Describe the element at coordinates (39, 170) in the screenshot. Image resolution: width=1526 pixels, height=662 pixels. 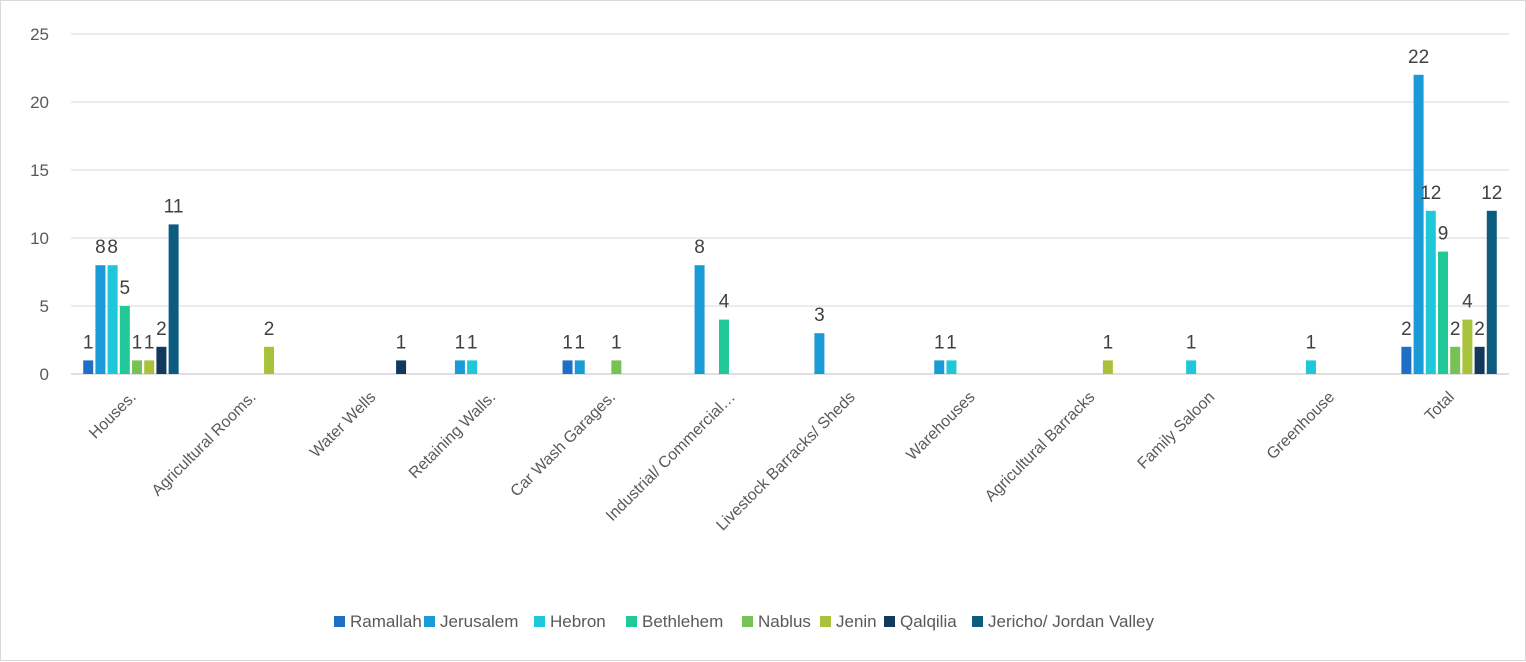
I see `y-tick-label: 15` at that location.